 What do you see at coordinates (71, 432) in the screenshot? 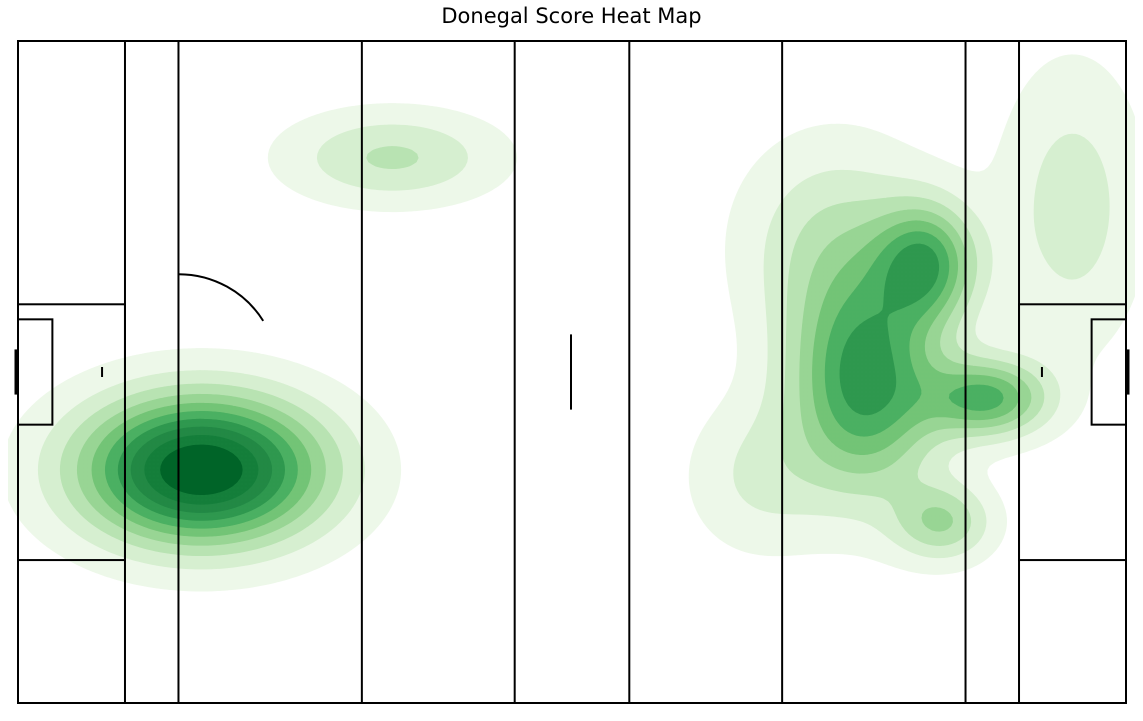
I see `large-rectangle-left` at bounding box center [71, 432].